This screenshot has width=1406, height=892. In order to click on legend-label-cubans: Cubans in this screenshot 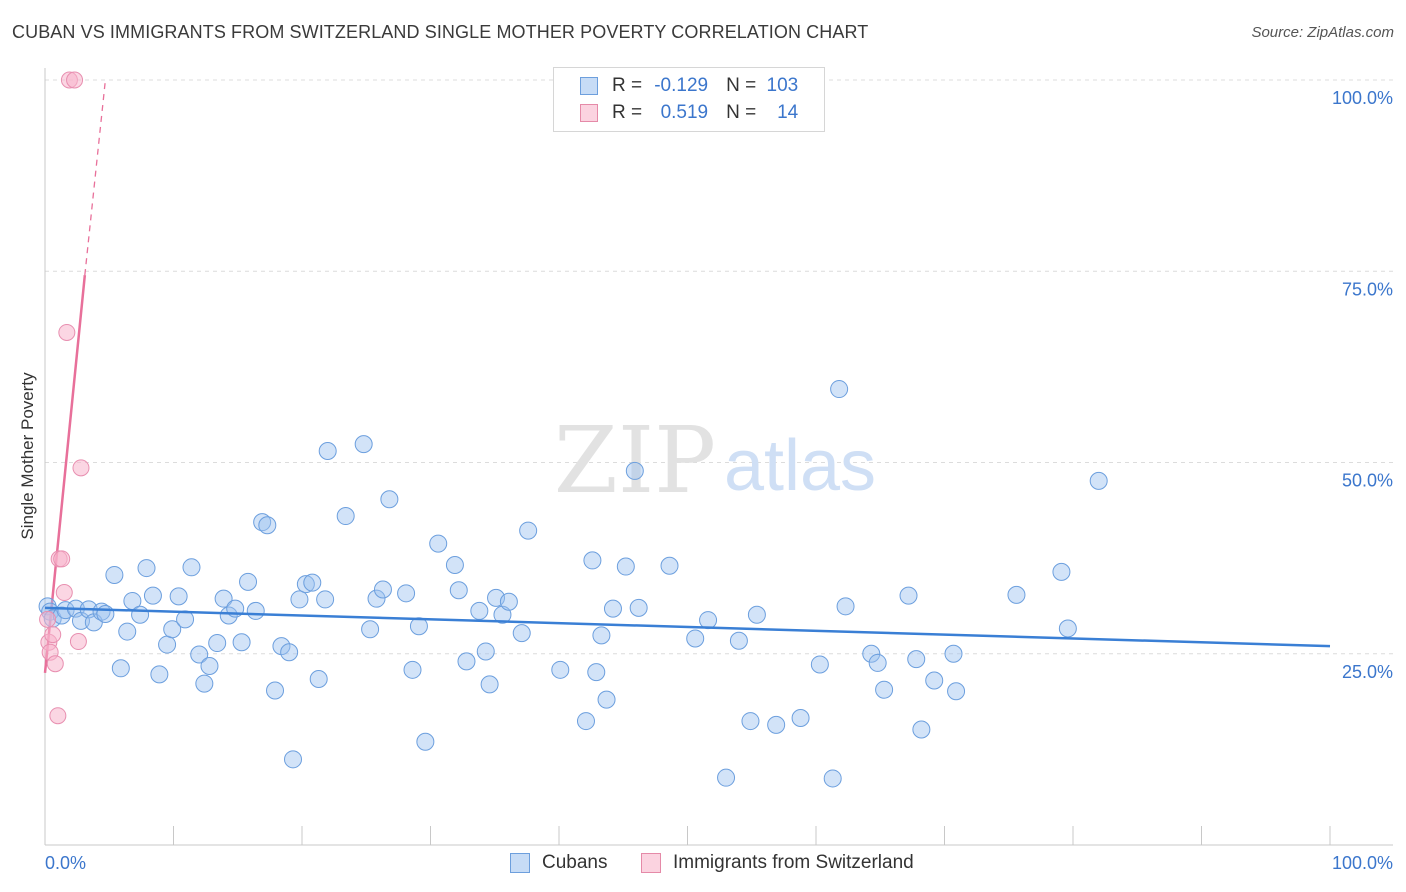, I will do `click(575, 862)`.